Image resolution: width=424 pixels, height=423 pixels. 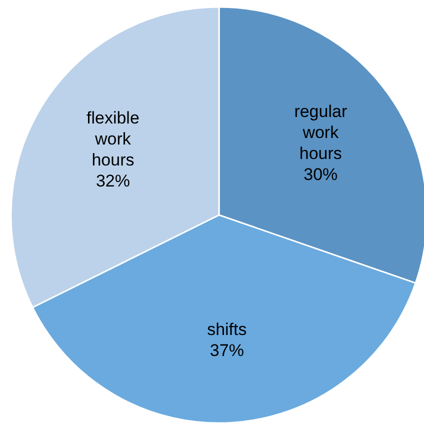 I want to click on data-label: 32%, so click(x=113, y=180).